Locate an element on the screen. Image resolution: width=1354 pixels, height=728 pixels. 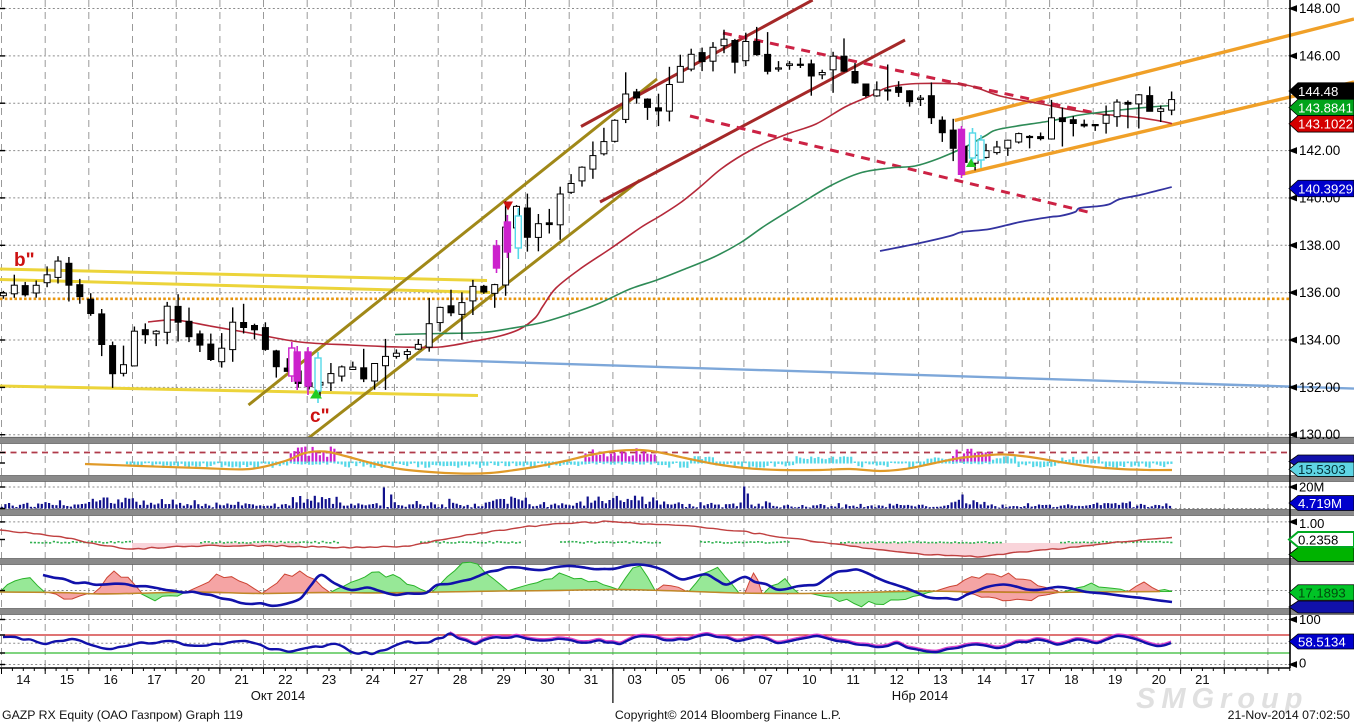
svg-text: 146.00 is located at coordinates (1319, 55).